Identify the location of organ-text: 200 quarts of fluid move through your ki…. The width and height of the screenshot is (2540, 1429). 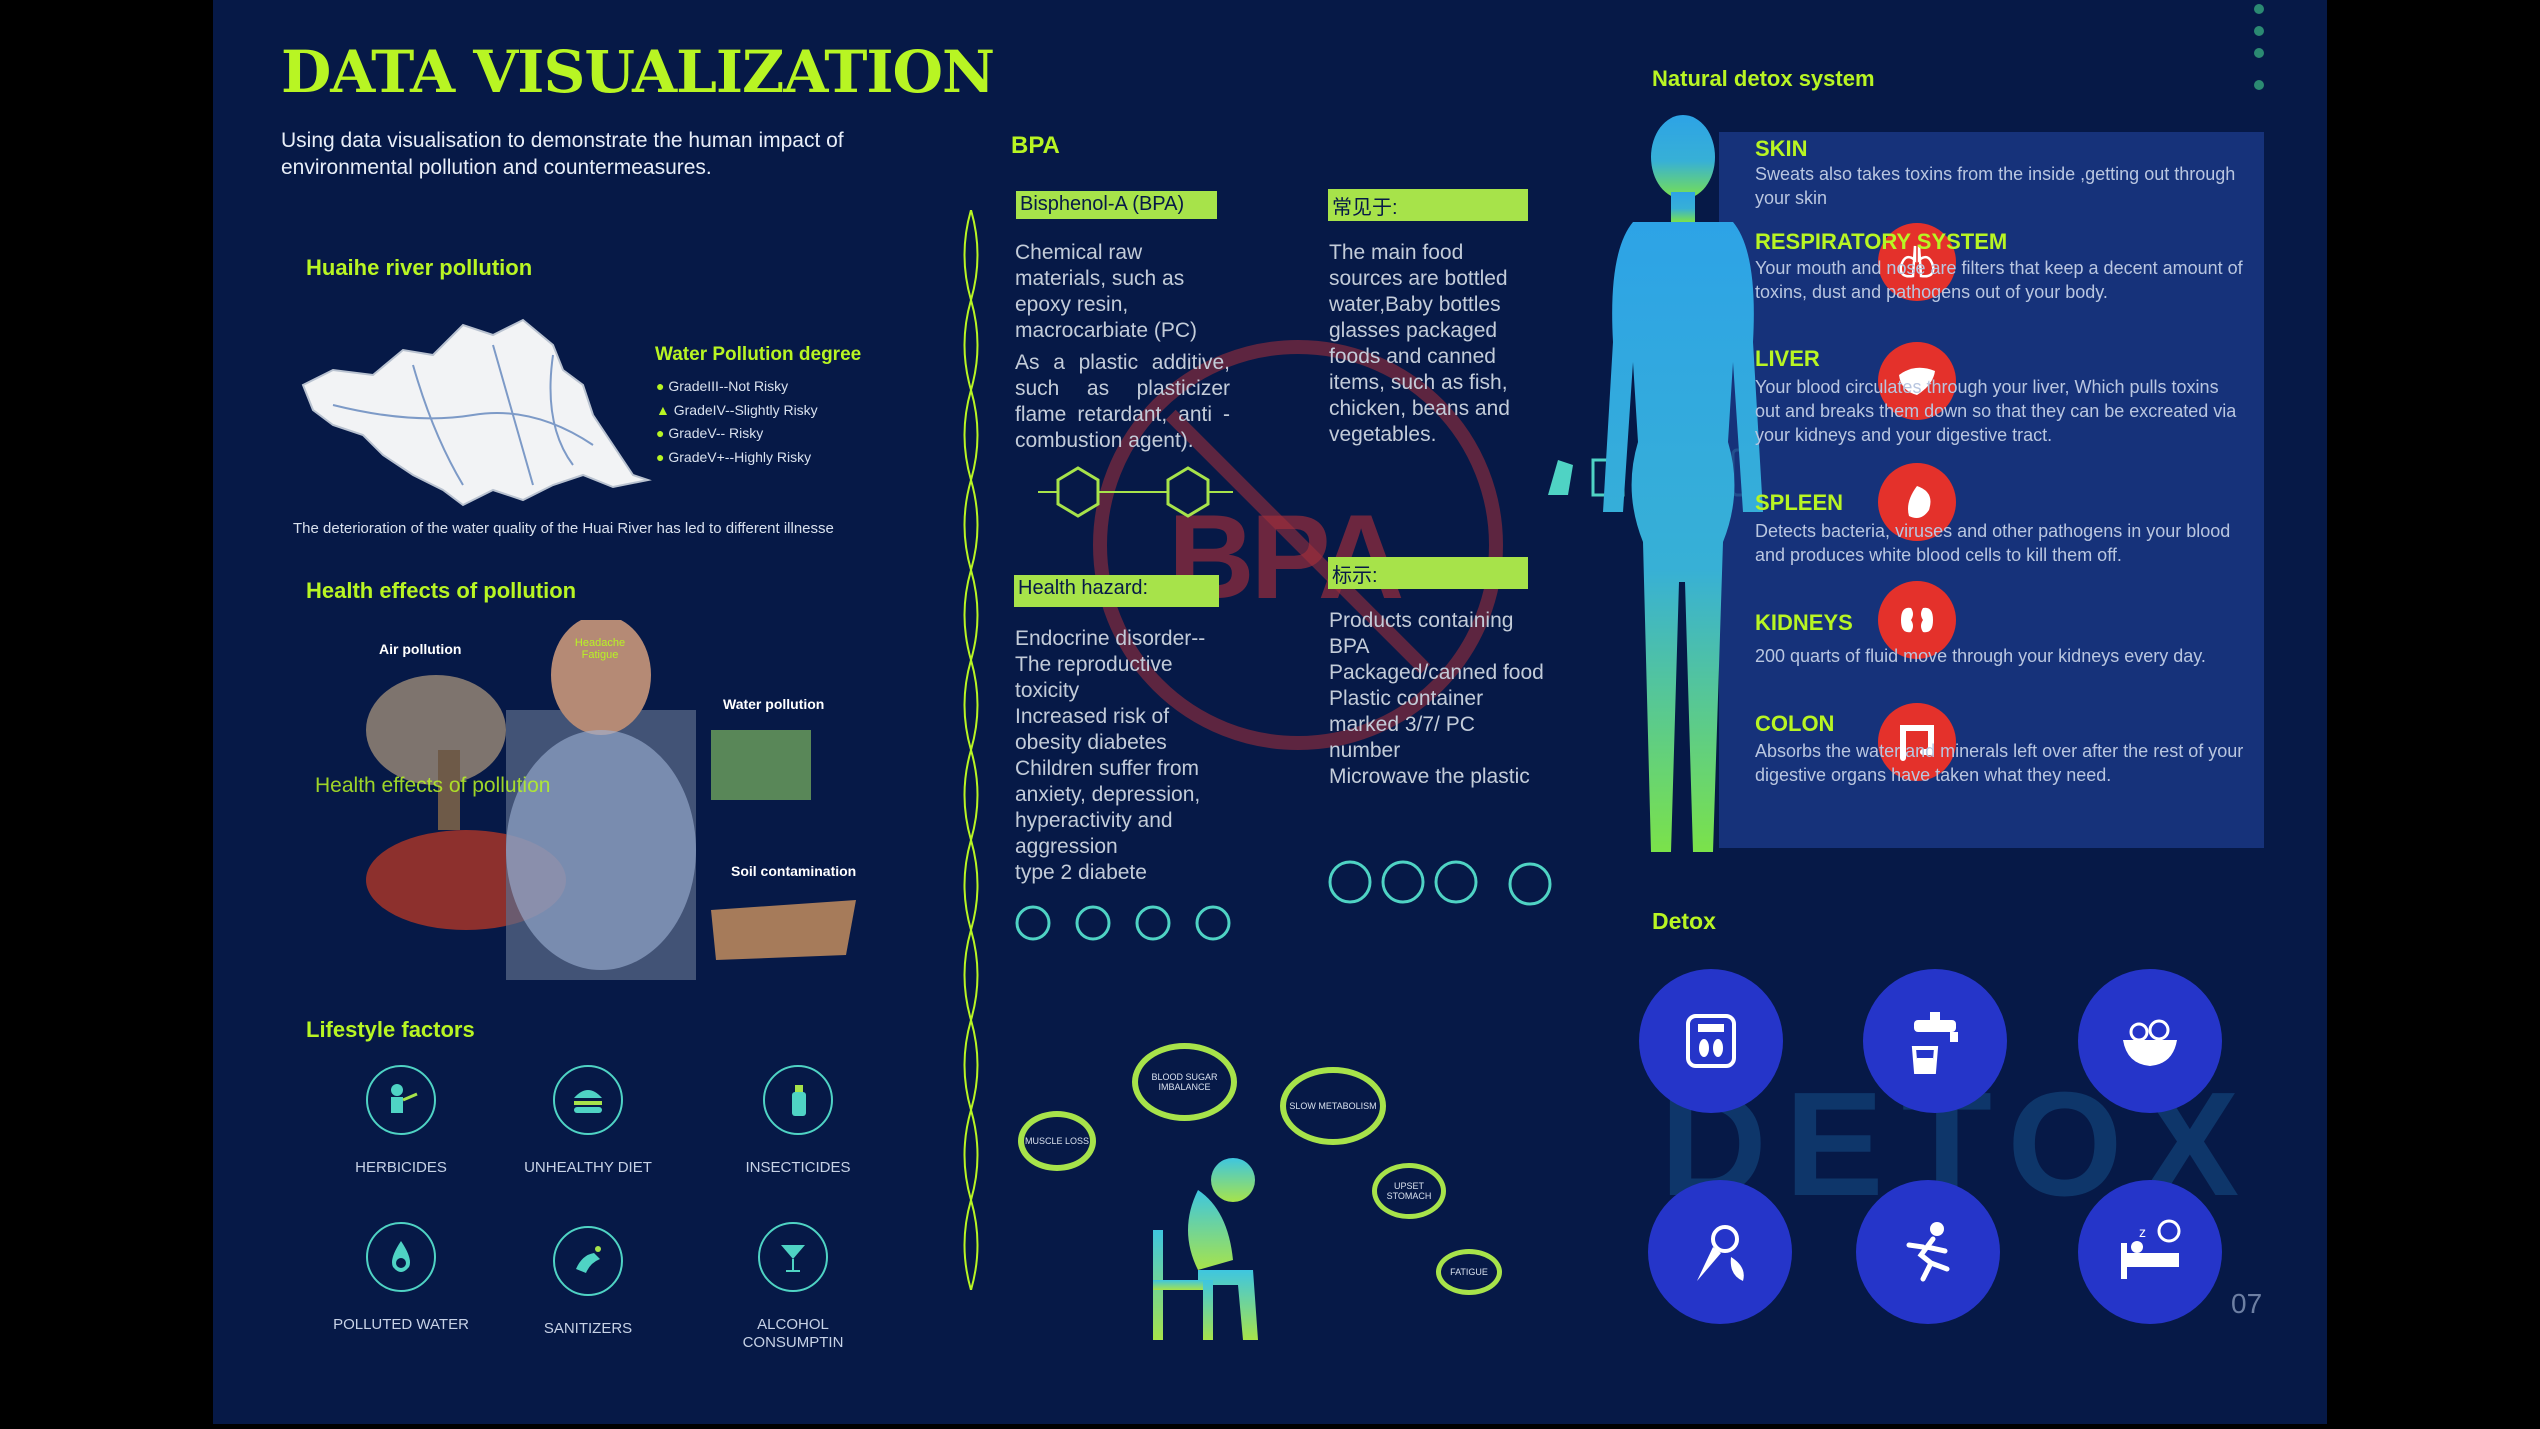
(1980, 656).